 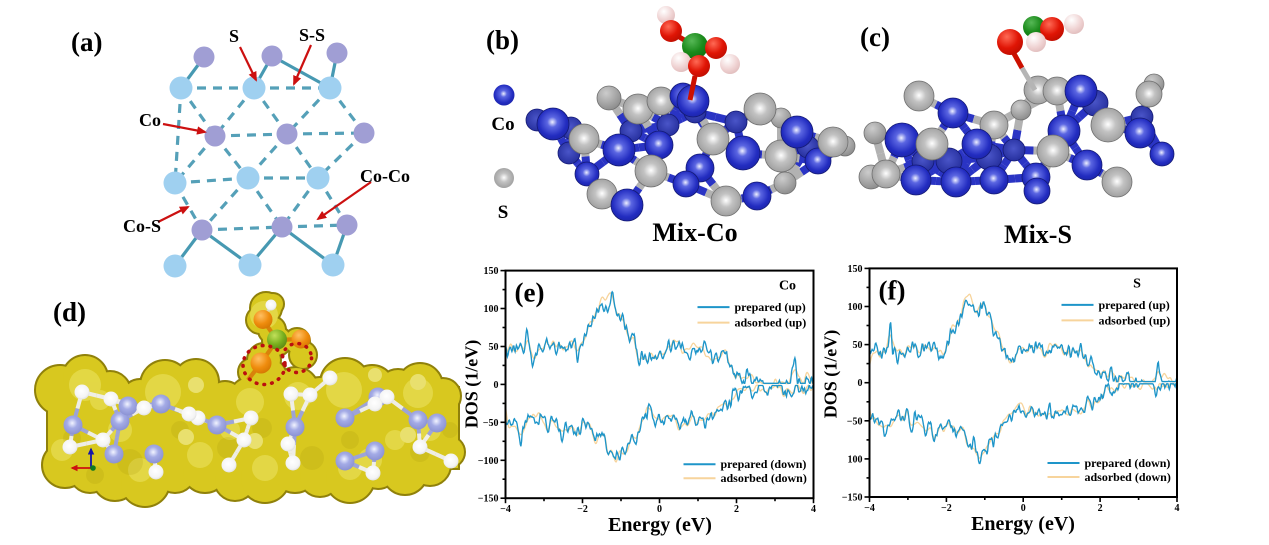 I want to click on svg-text: Mix-S, so click(x=1038, y=234).